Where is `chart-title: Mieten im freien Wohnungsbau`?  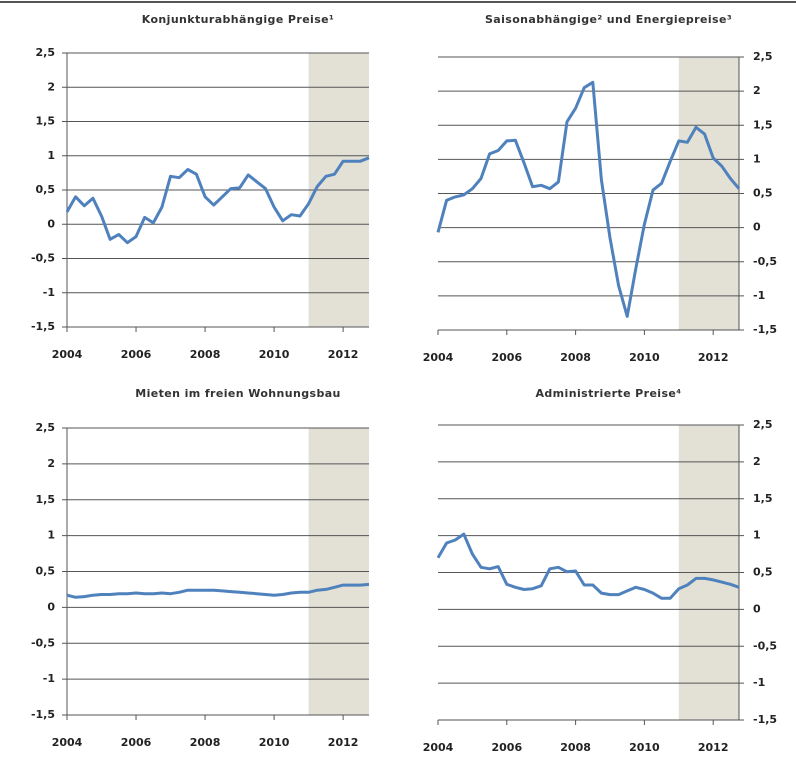 chart-title: Mieten im freien Wohnungsbau is located at coordinates (238, 393).